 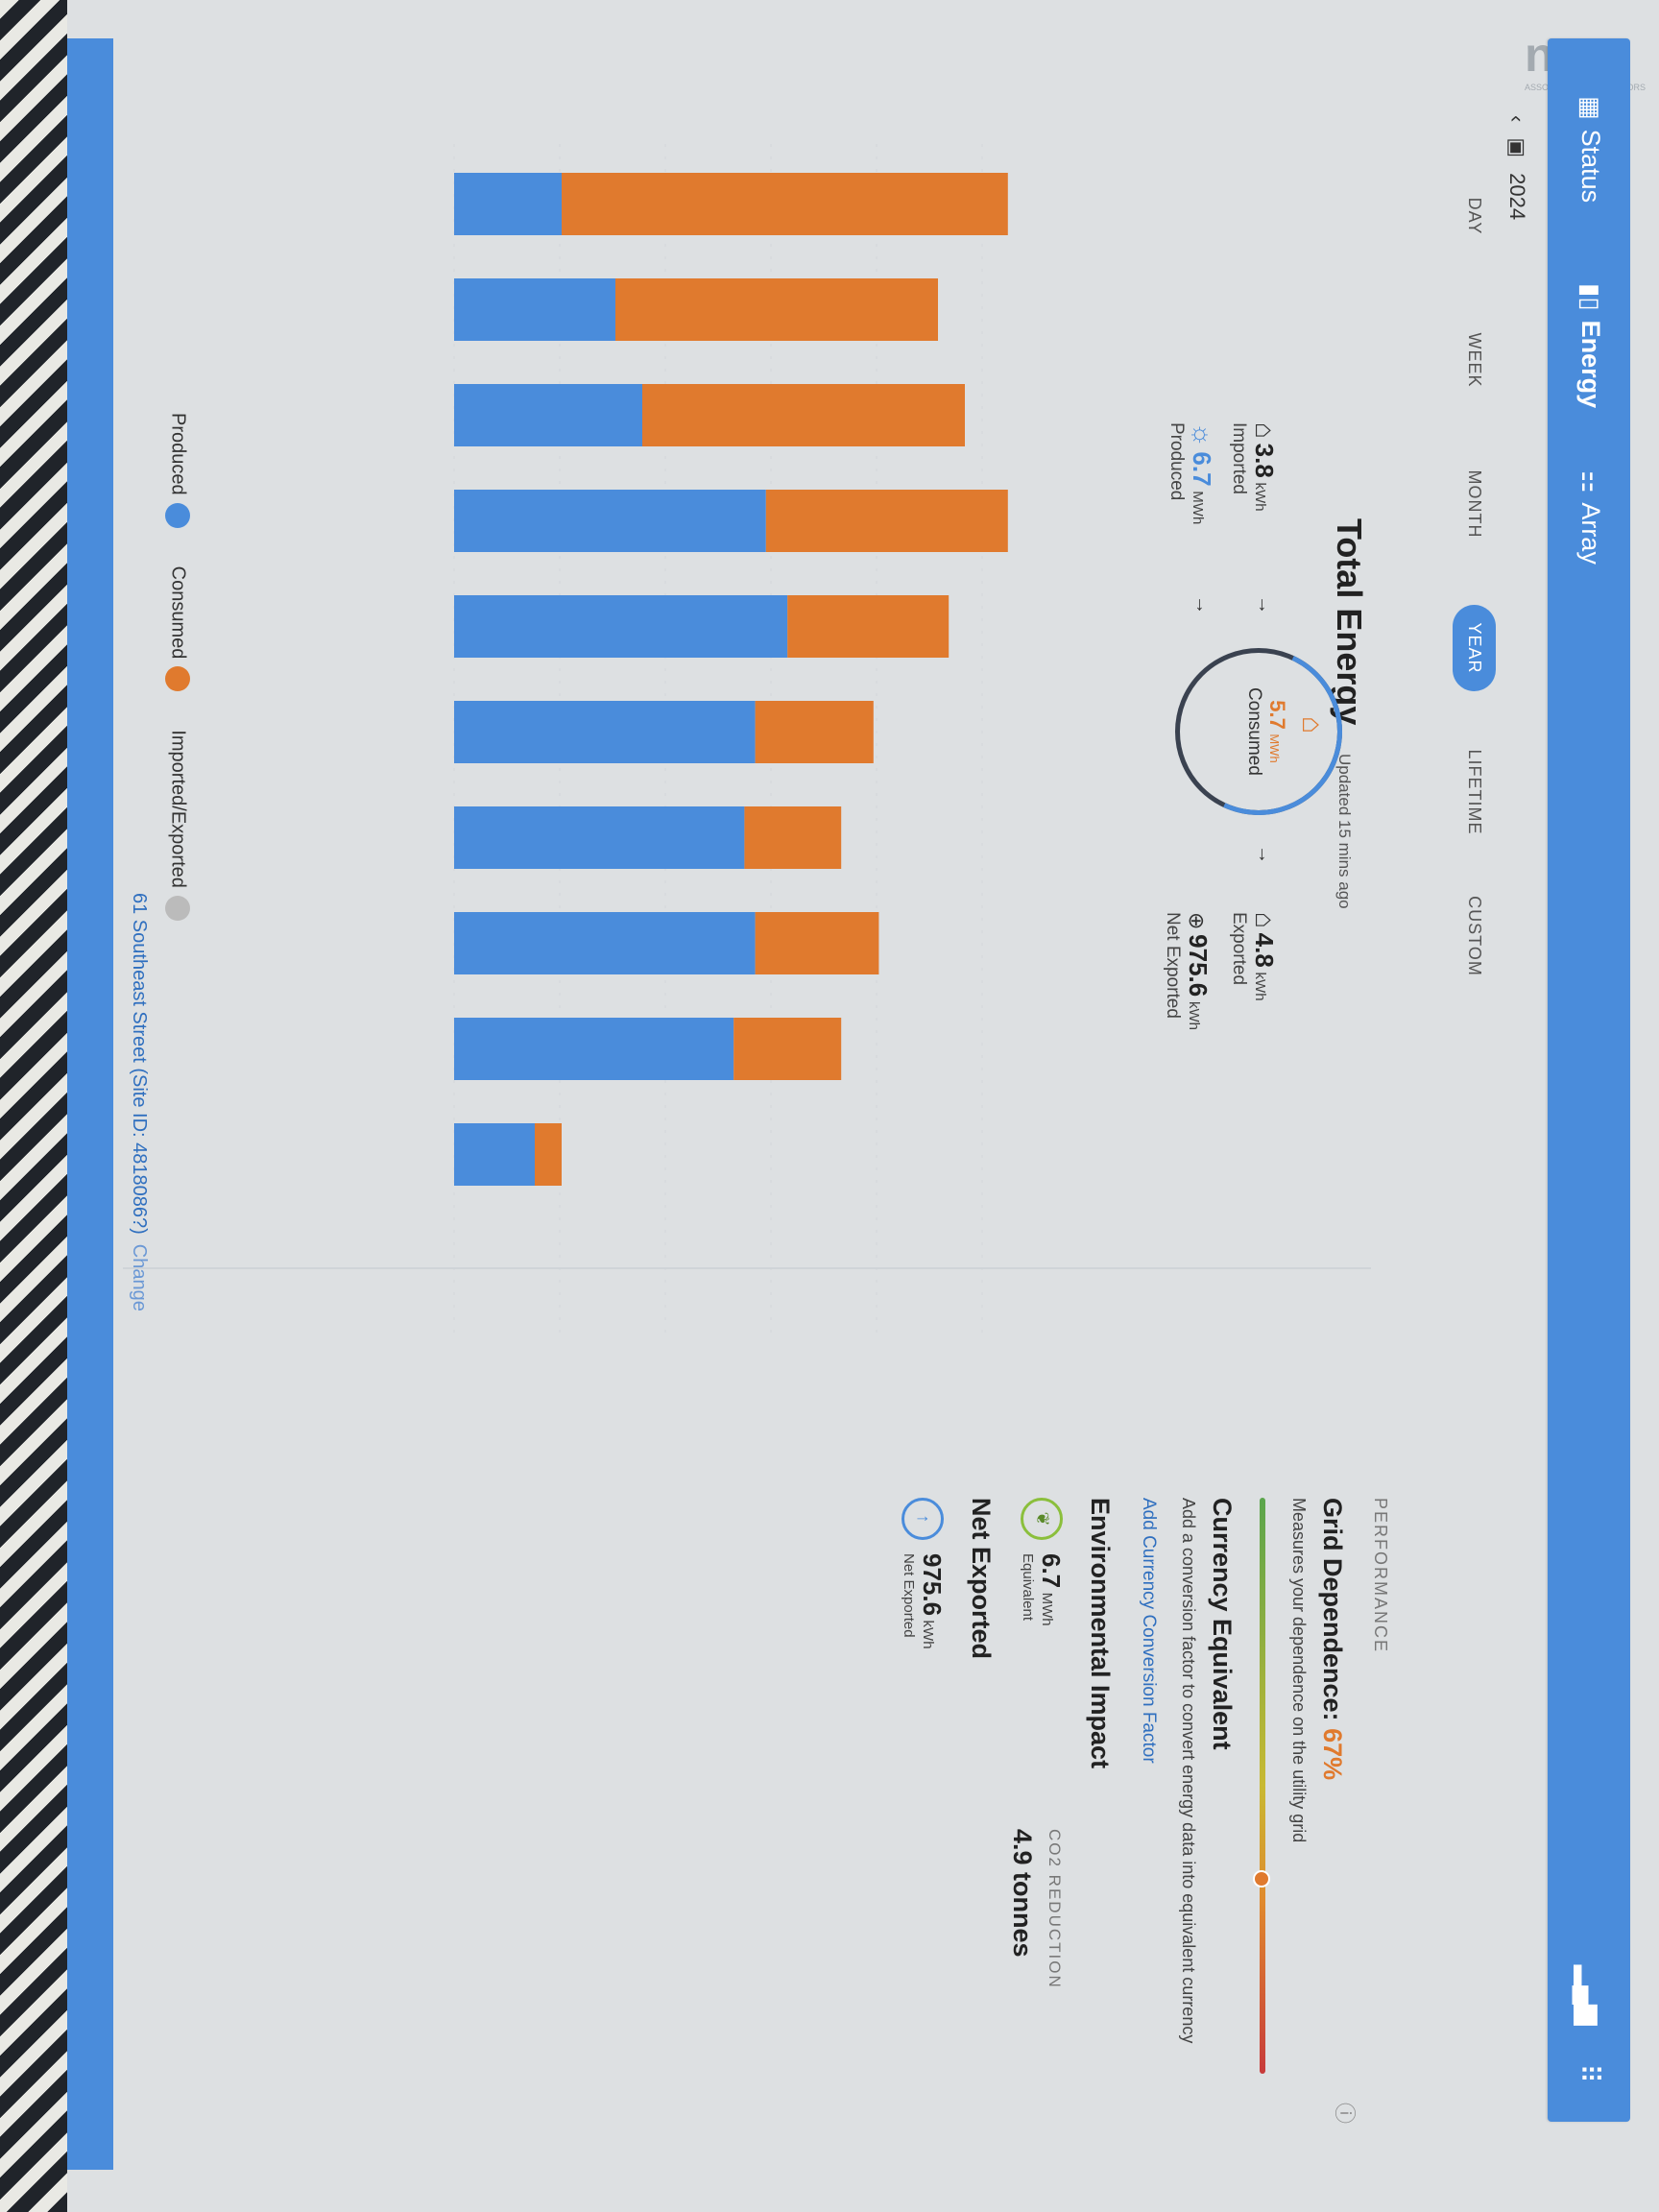 What do you see at coordinates (1591, 297) in the screenshot?
I see `bar-chart-icon: ▮▯` at bounding box center [1591, 297].